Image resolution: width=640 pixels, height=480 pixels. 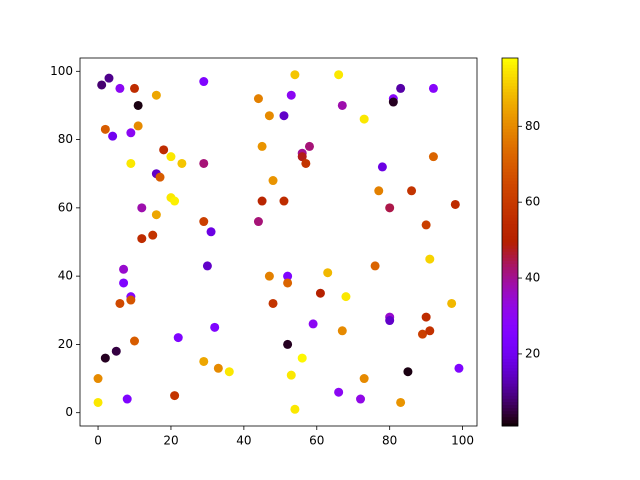 I want to click on colorbar-frame, so click(x=510, y=242).